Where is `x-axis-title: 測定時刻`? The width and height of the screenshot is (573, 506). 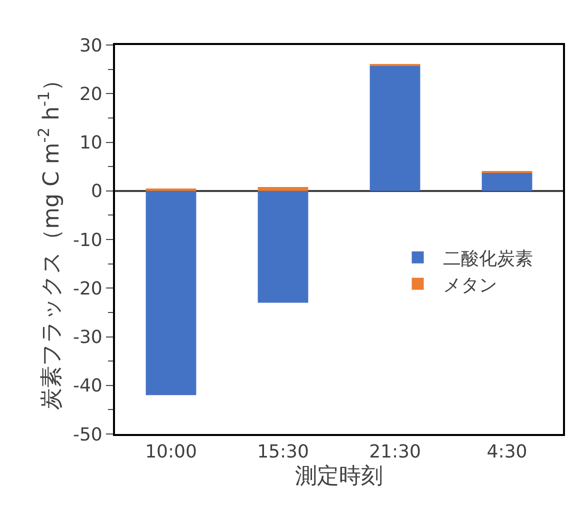
x-axis-title: 測定時刻 is located at coordinates (339, 476).